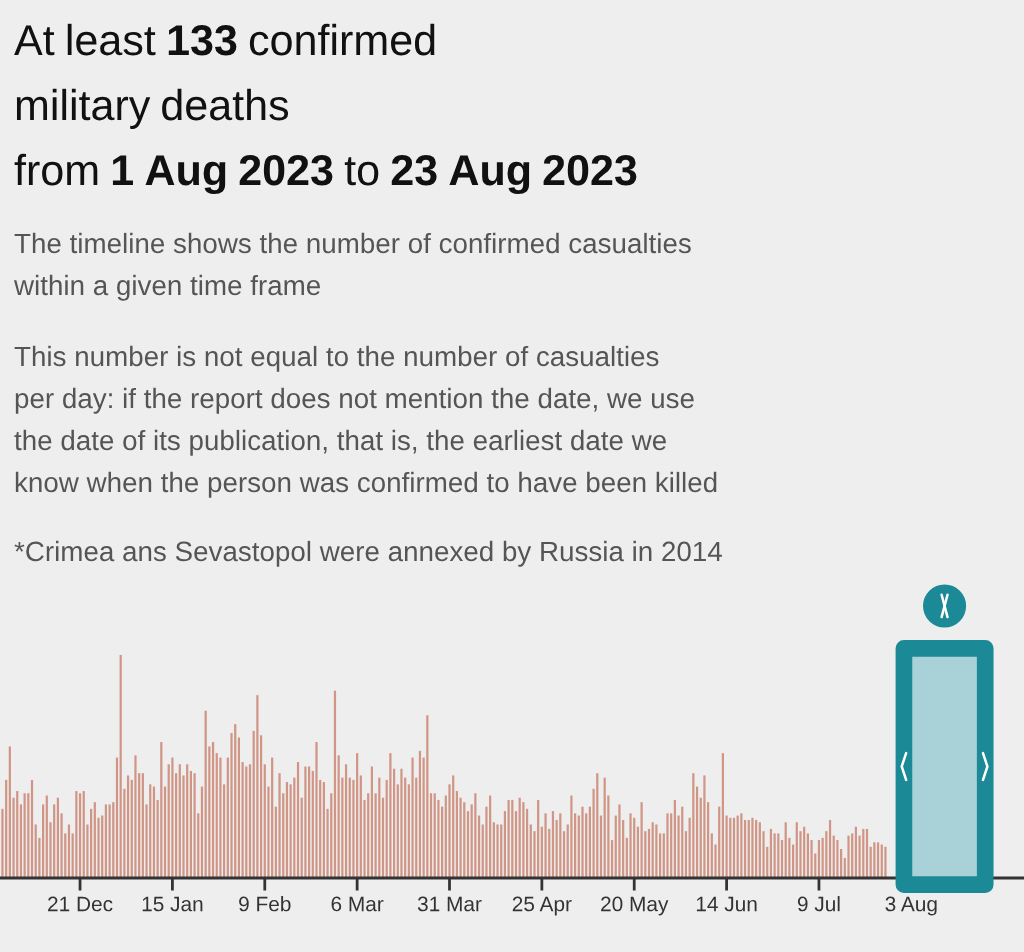  Describe the element at coordinates (911, 906) in the screenshot. I see `x-tick-label: 3 Aug` at that location.